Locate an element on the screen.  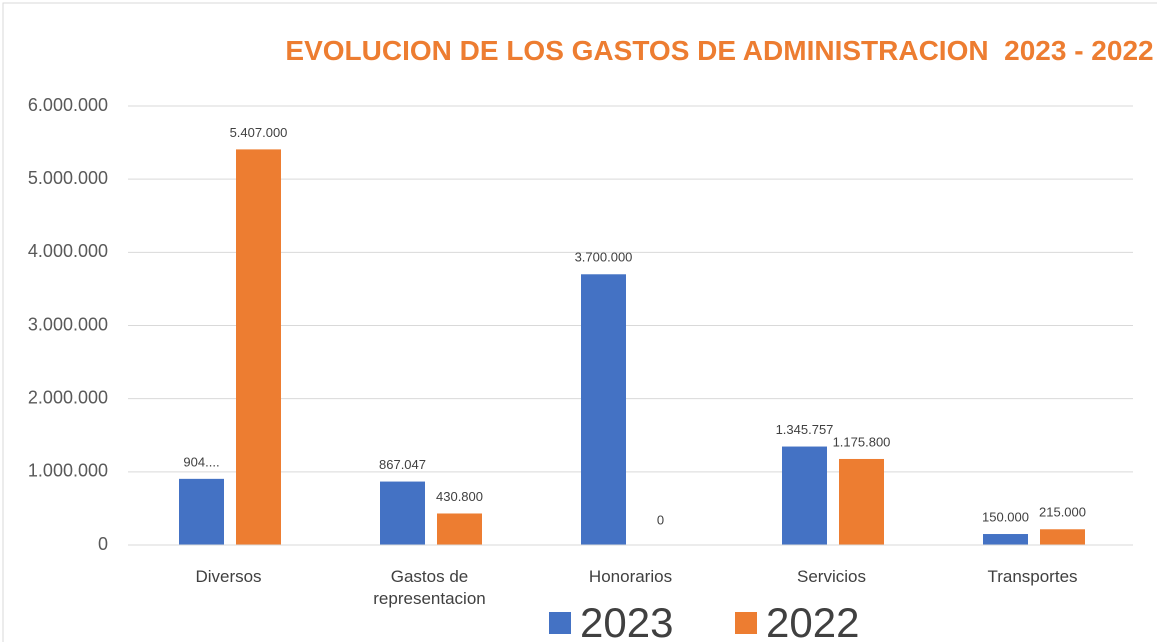
data-label: 0 is located at coordinates (660, 519).